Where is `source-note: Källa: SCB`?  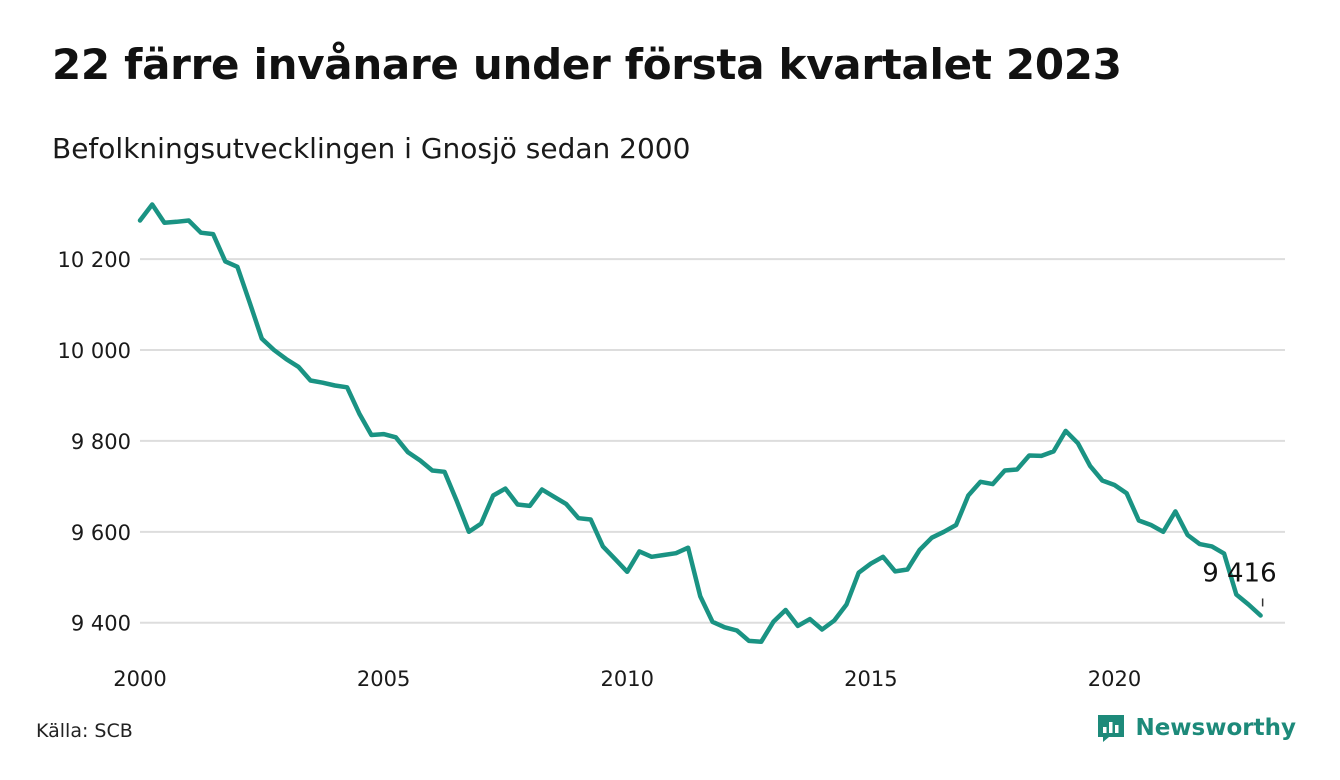 source-note: Källa: SCB is located at coordinates (84, 731).